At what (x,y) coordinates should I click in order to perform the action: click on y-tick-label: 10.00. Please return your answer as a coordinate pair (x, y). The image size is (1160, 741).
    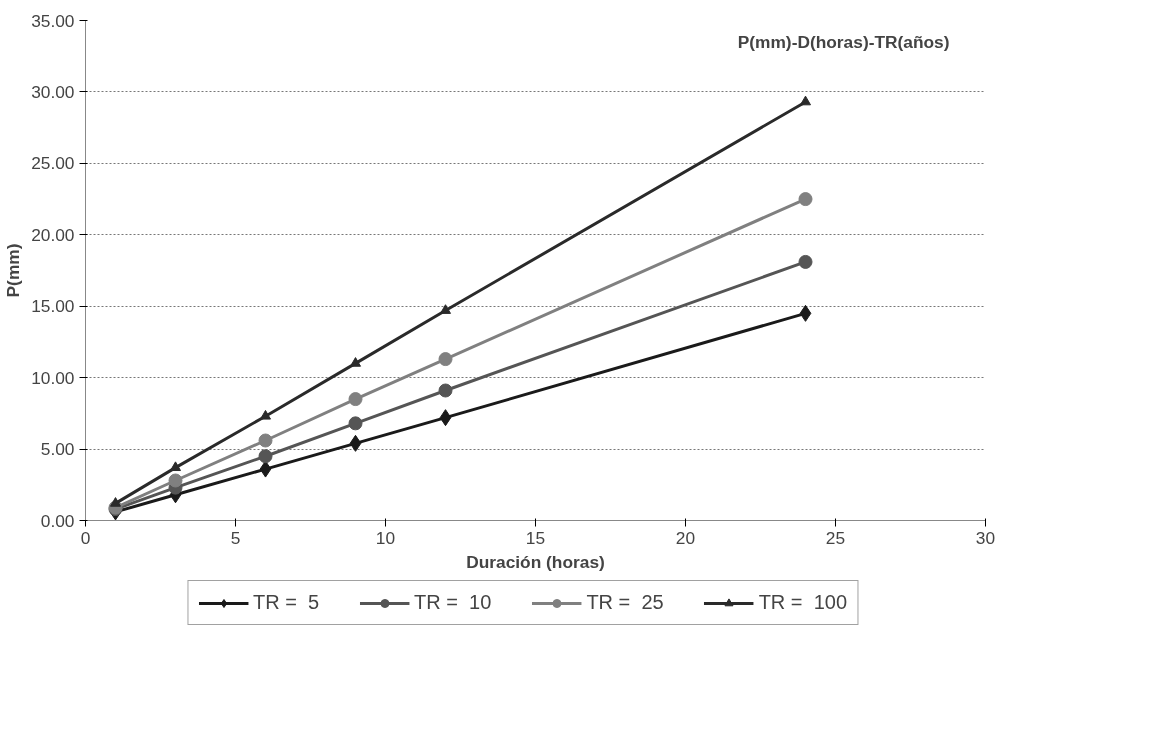
    Looking at the image, I should click on (53, 377).